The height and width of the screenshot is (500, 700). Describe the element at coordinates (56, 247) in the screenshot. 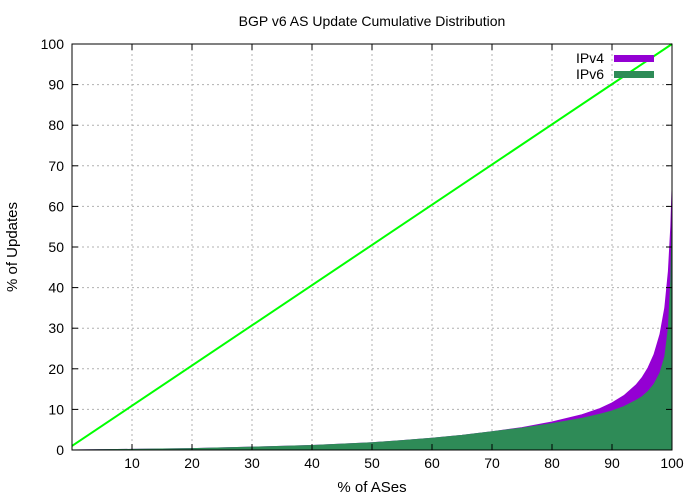

I see `y-tick-label: 50` at that location.